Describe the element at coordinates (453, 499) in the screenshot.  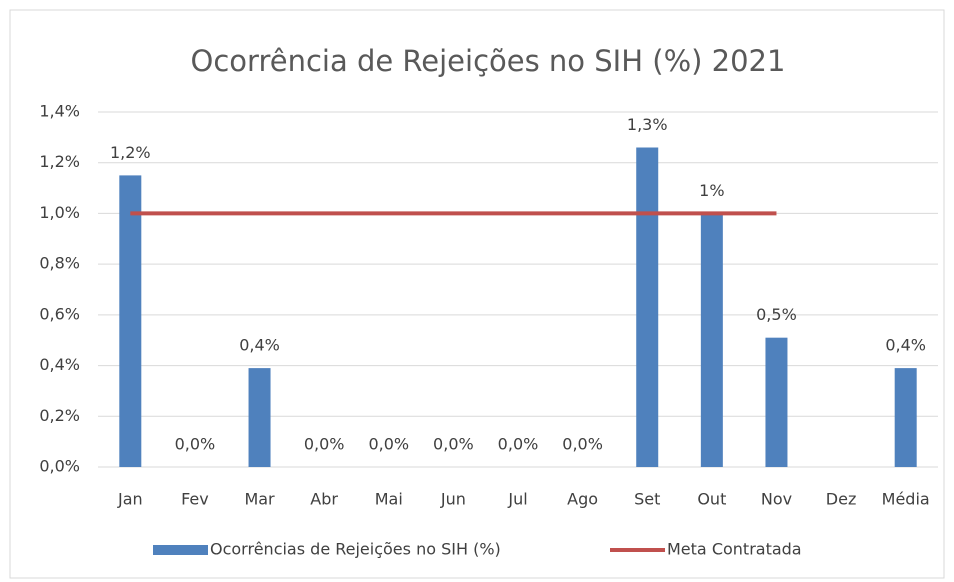
I see `x-tick-label: Jun` at that location.